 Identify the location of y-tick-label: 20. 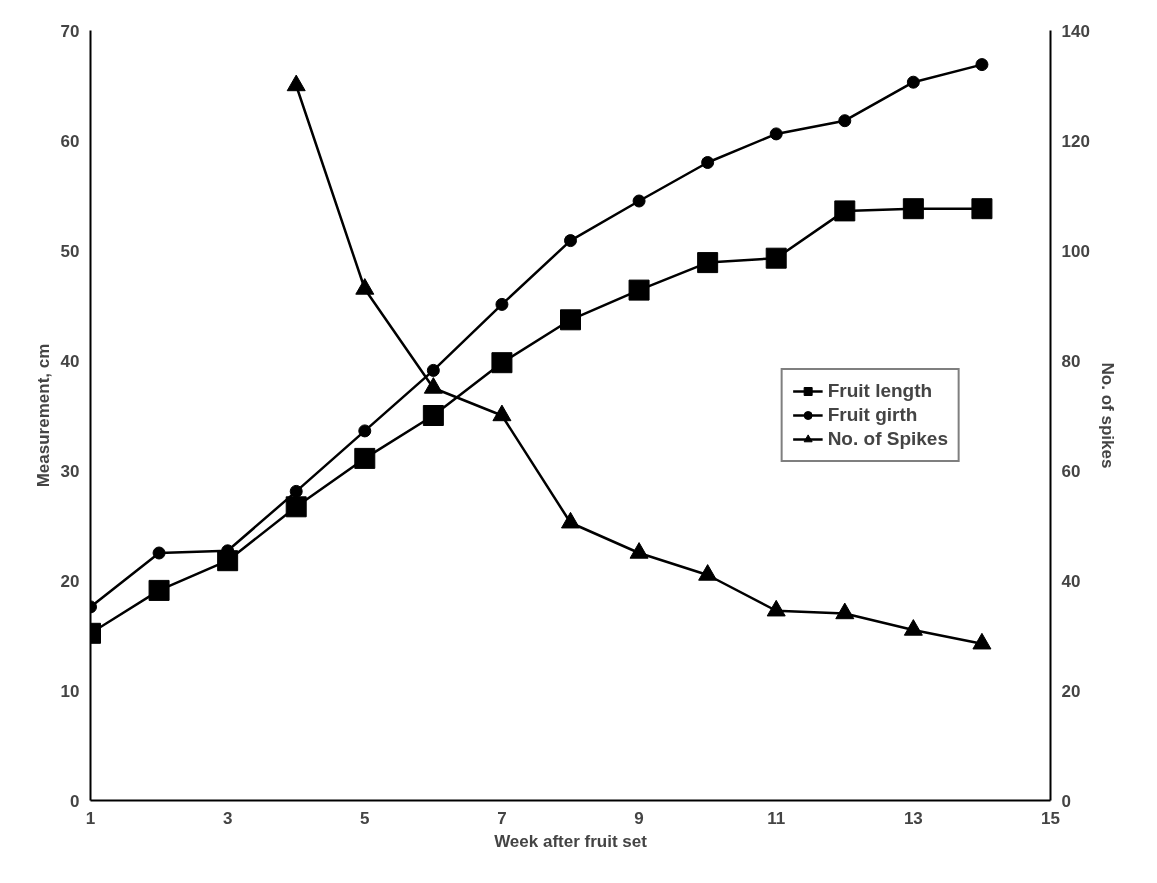
(70, 581).